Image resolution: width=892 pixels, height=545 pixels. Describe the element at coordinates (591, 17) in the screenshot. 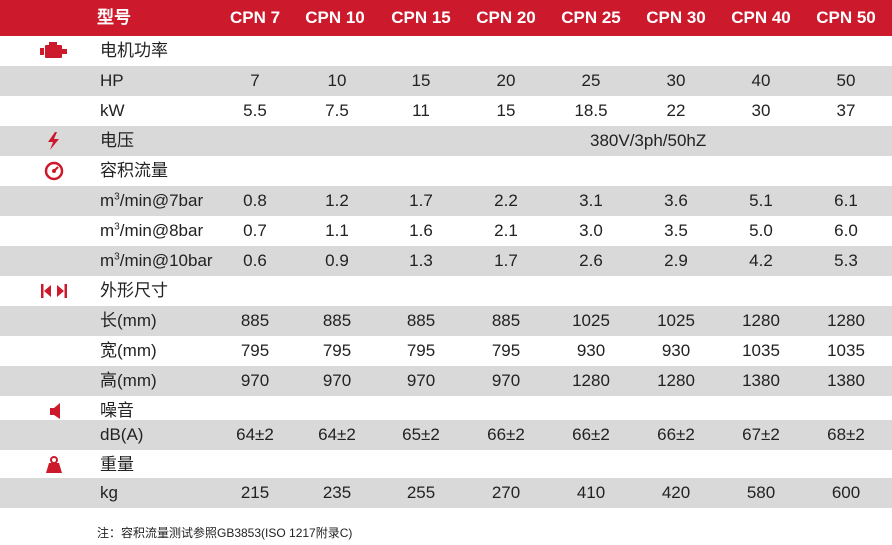

I see `model-cpn25: CPN 25` at that location.